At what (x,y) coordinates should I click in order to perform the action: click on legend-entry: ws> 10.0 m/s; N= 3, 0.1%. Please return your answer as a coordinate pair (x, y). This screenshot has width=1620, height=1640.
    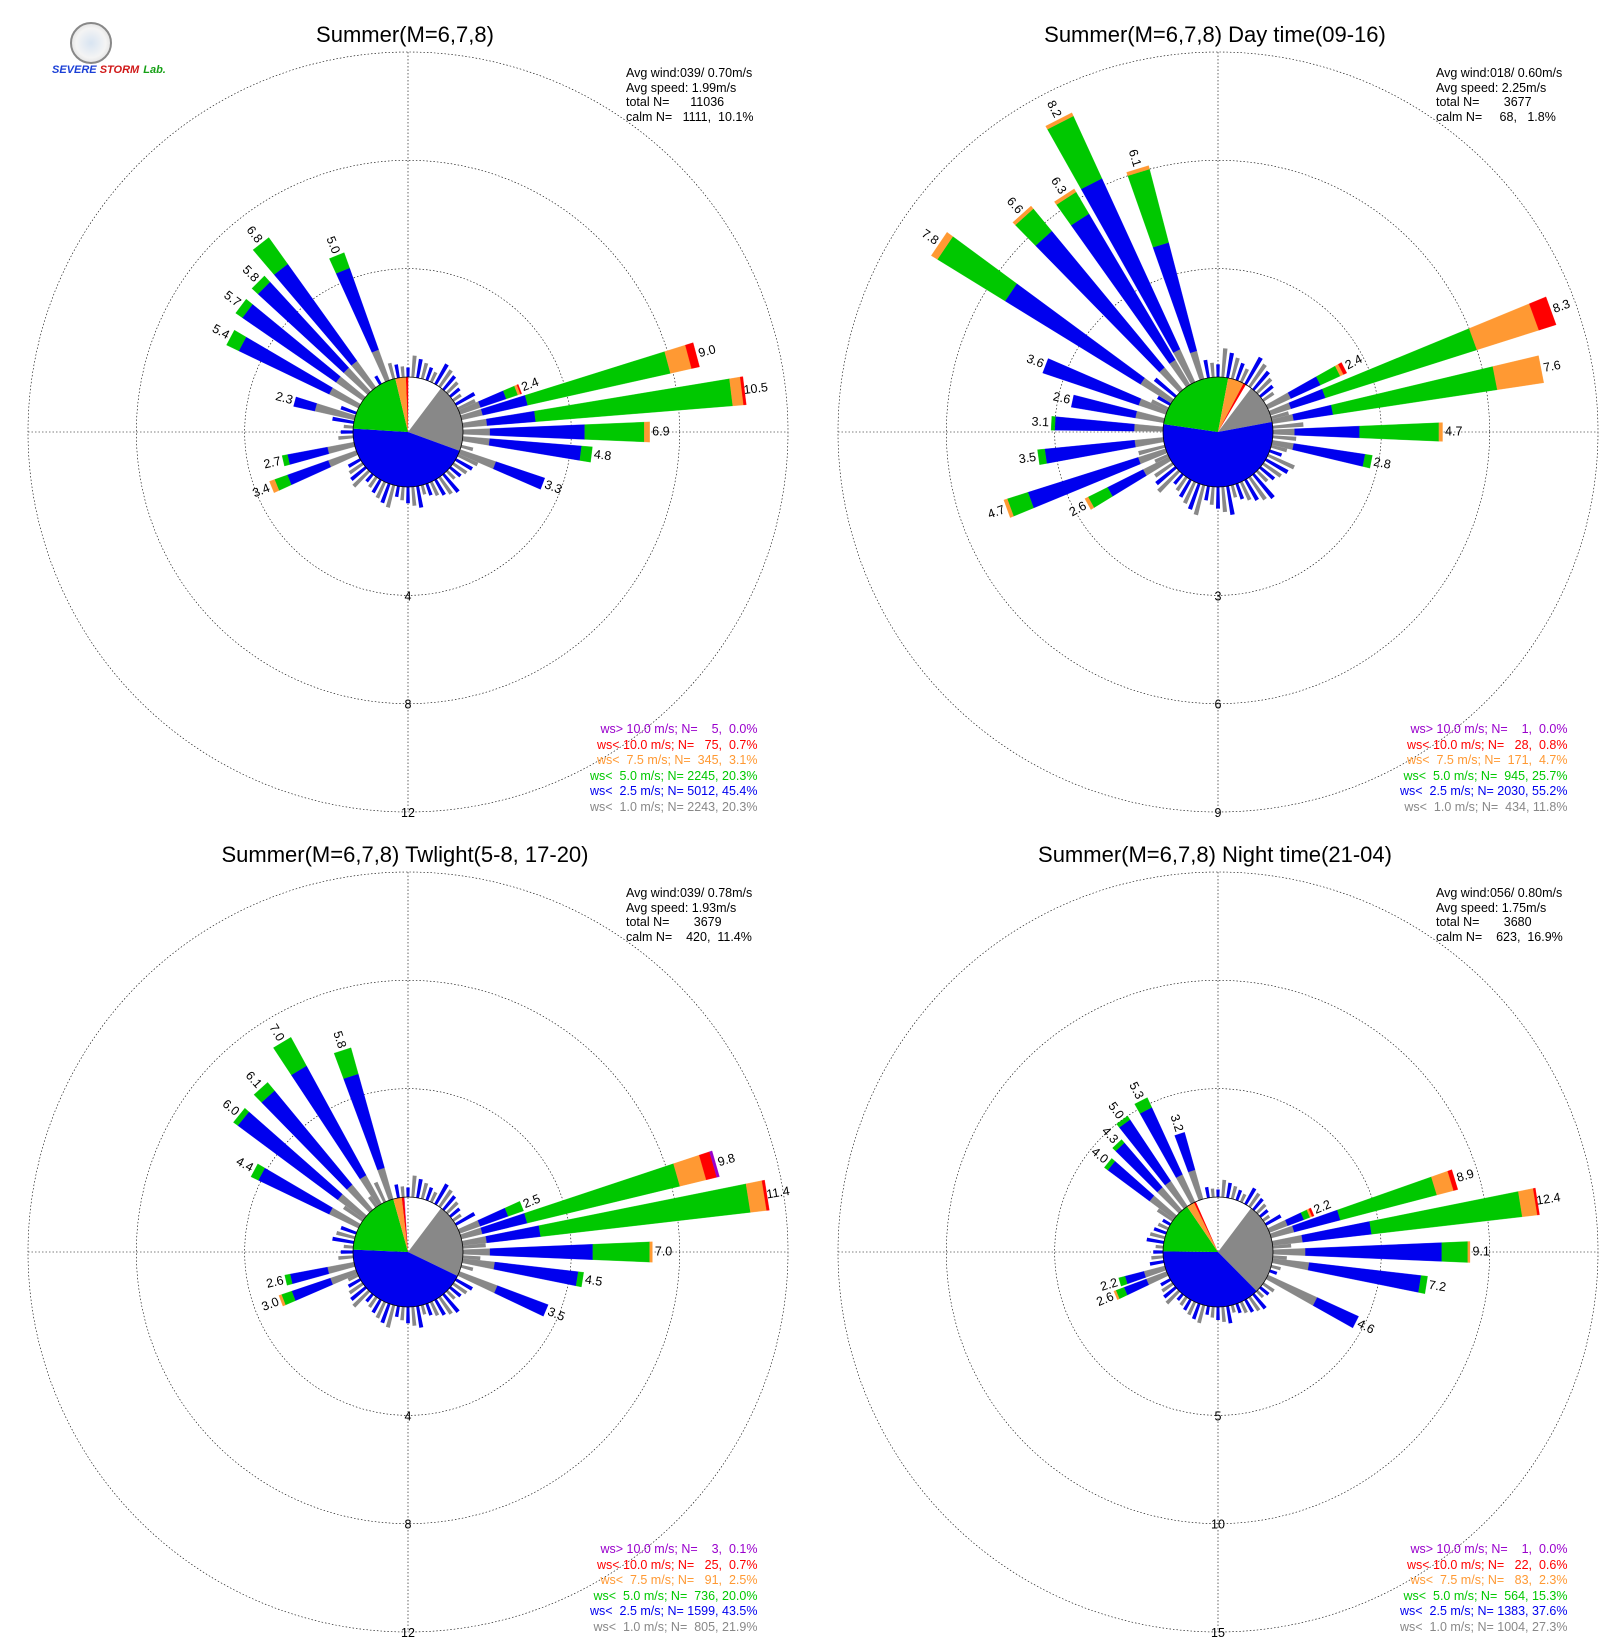
    Looking at the image, I should click on (679, 1549).